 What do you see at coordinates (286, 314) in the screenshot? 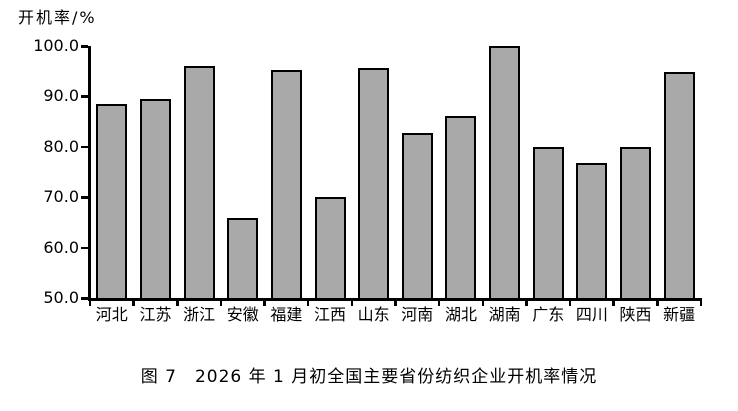
I see `x-tick-label: 福建` at bounding box center [286, 314].